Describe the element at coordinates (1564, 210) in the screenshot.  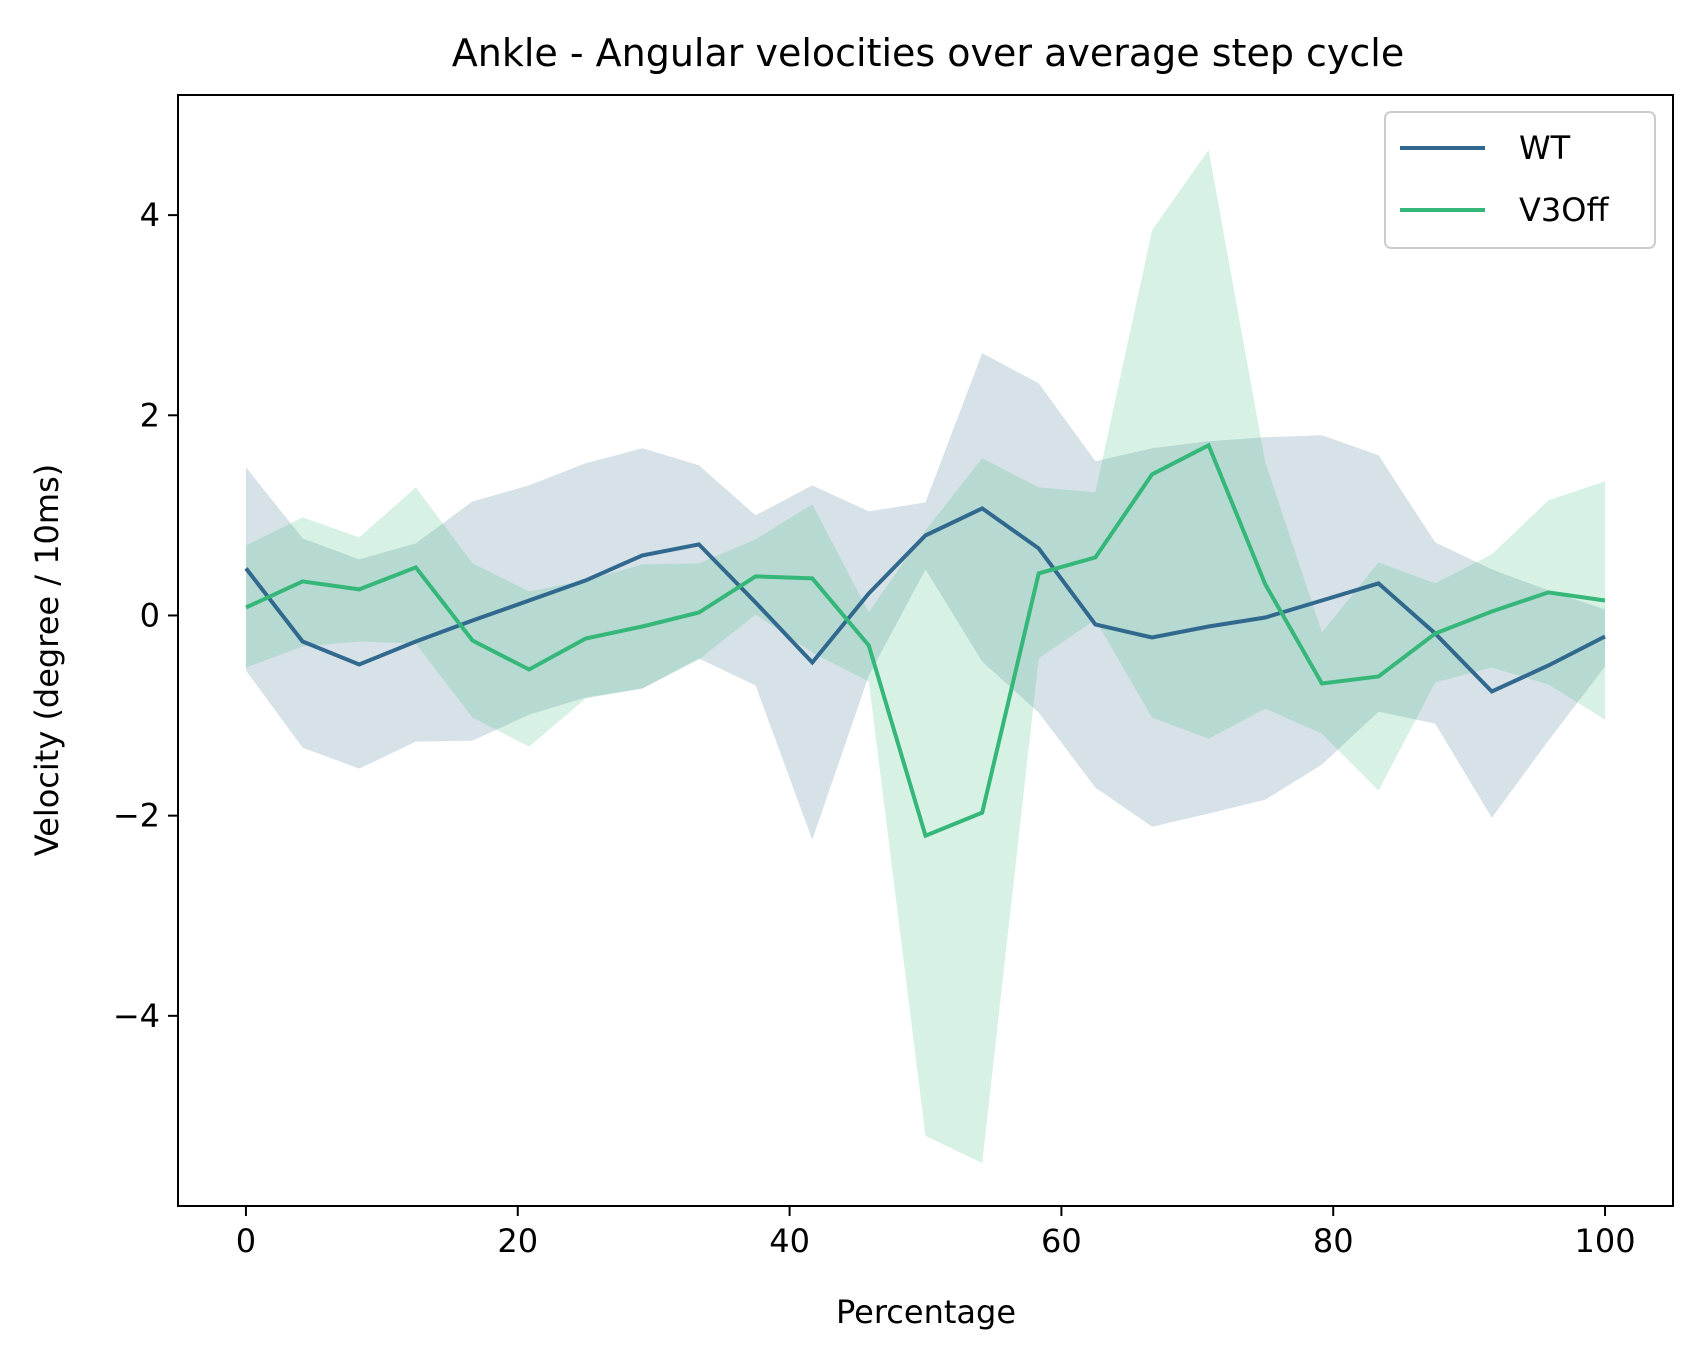
I see `legend-label-v3off: V3Off` at that location.